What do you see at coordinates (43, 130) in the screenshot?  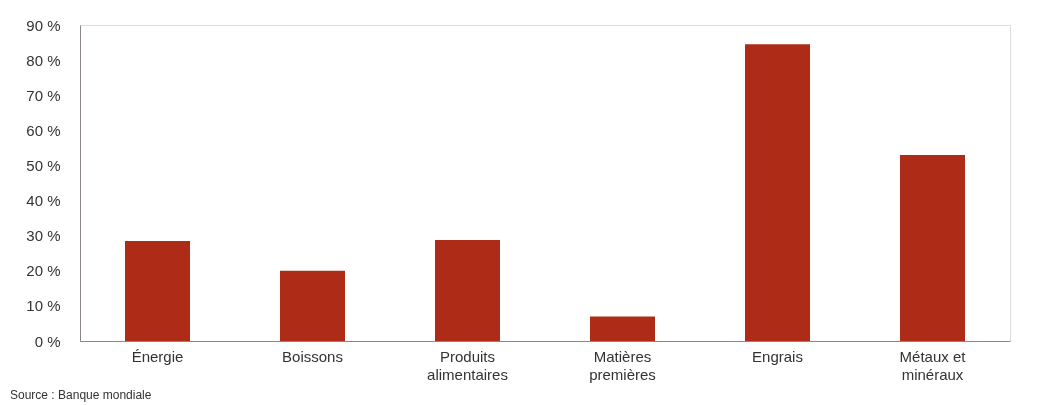 I see `y-tick-label: 60 %` at bounding box center [43, 130].